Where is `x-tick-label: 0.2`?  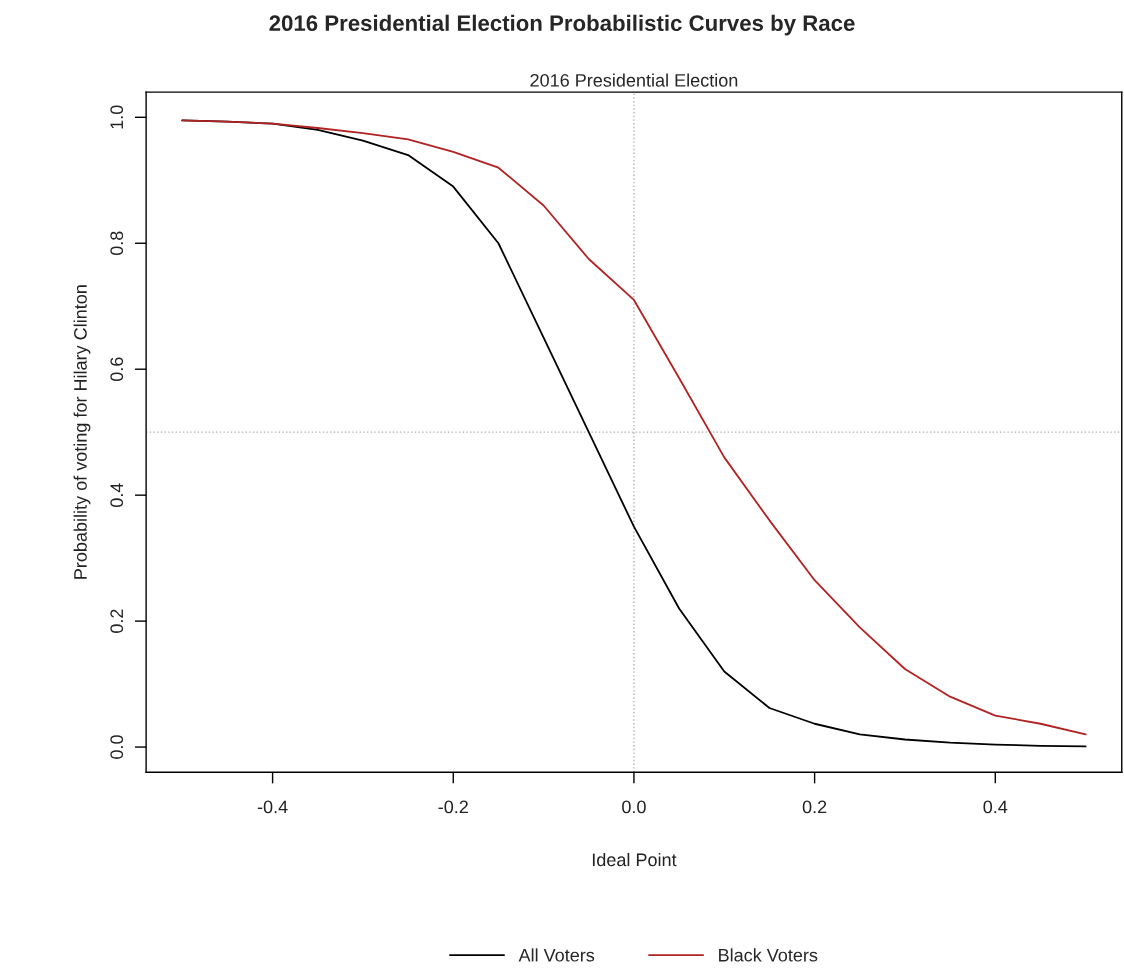 x-tick-label: 0.2 is located at coordinates (814, 807).